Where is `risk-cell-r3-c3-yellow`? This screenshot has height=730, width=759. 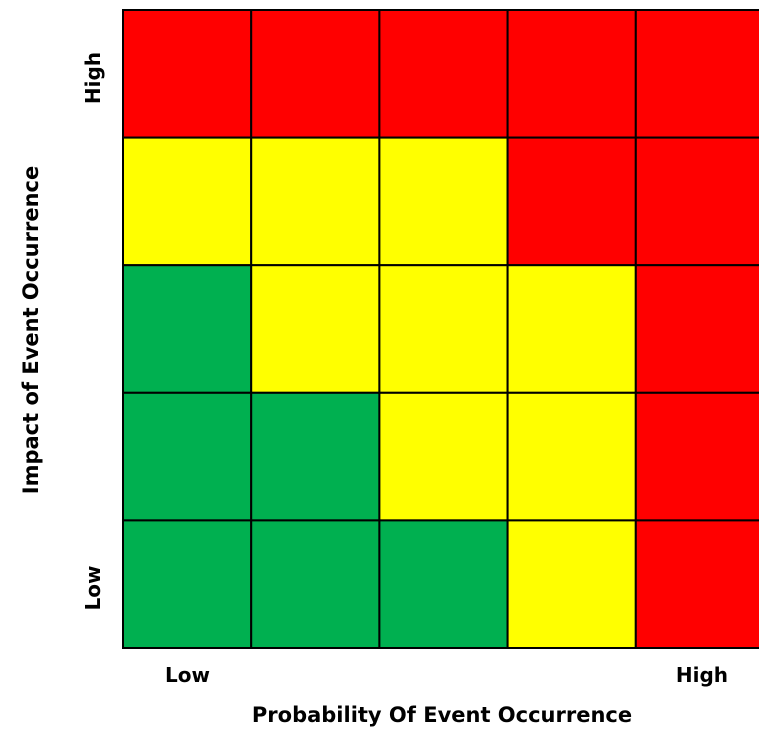
risk-cell-r3-c3-yellow is located at coordinates (443, 329).